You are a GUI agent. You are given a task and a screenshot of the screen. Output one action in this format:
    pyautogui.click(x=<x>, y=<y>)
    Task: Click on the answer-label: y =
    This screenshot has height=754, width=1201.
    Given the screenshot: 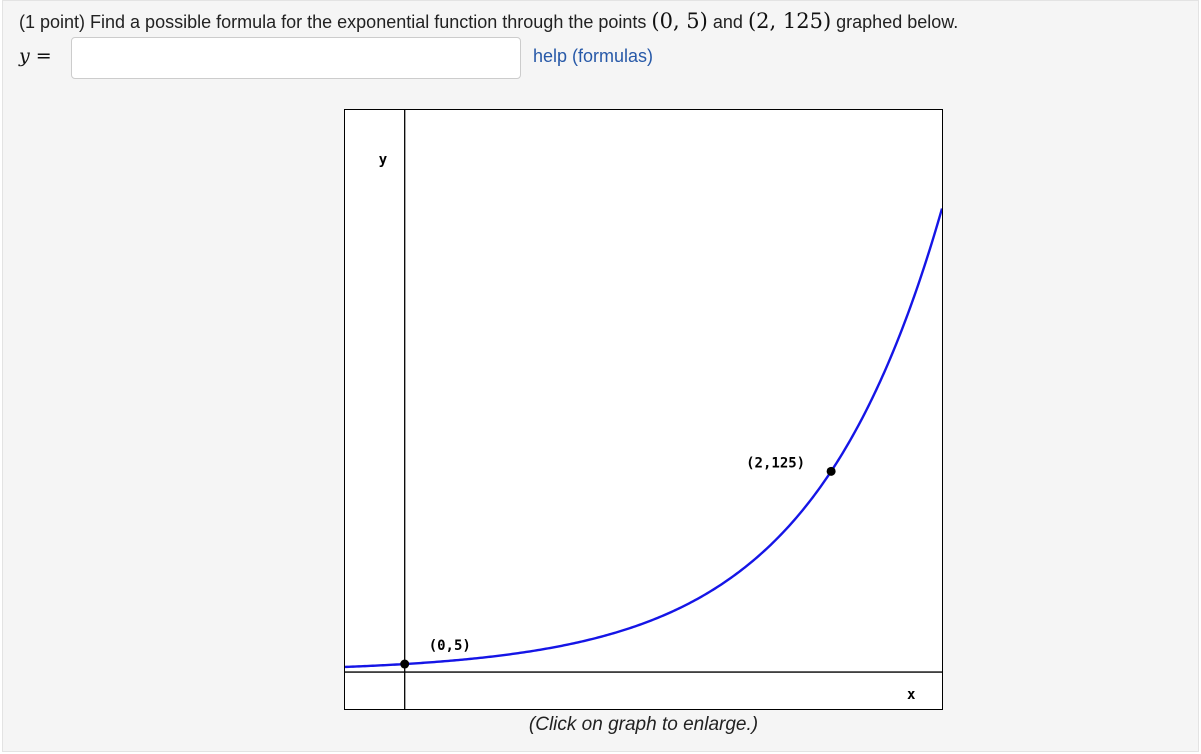 What is the action you would take?
    pyautogui.click(x=35, y=56)
    